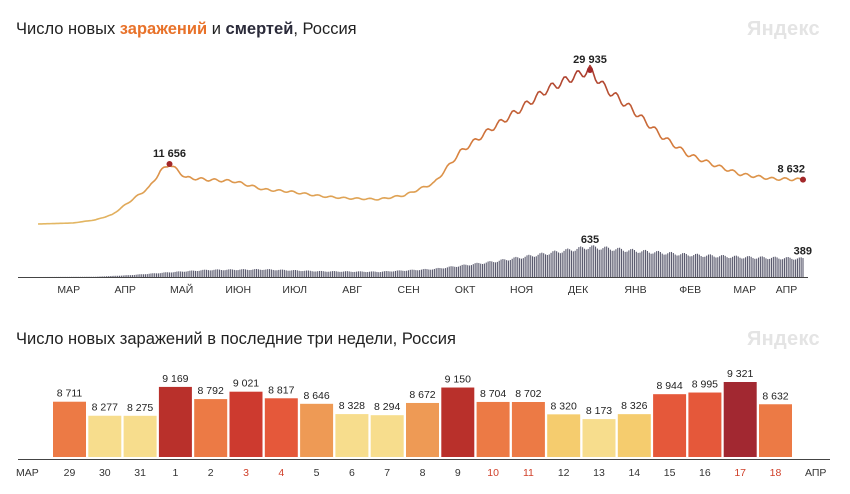 The width and height of the screenshot is (850, 494). What do you see at coordinates (564, 473) in the screenshot?
I see `day-label-12: 12` at bounding box center [564, 473].